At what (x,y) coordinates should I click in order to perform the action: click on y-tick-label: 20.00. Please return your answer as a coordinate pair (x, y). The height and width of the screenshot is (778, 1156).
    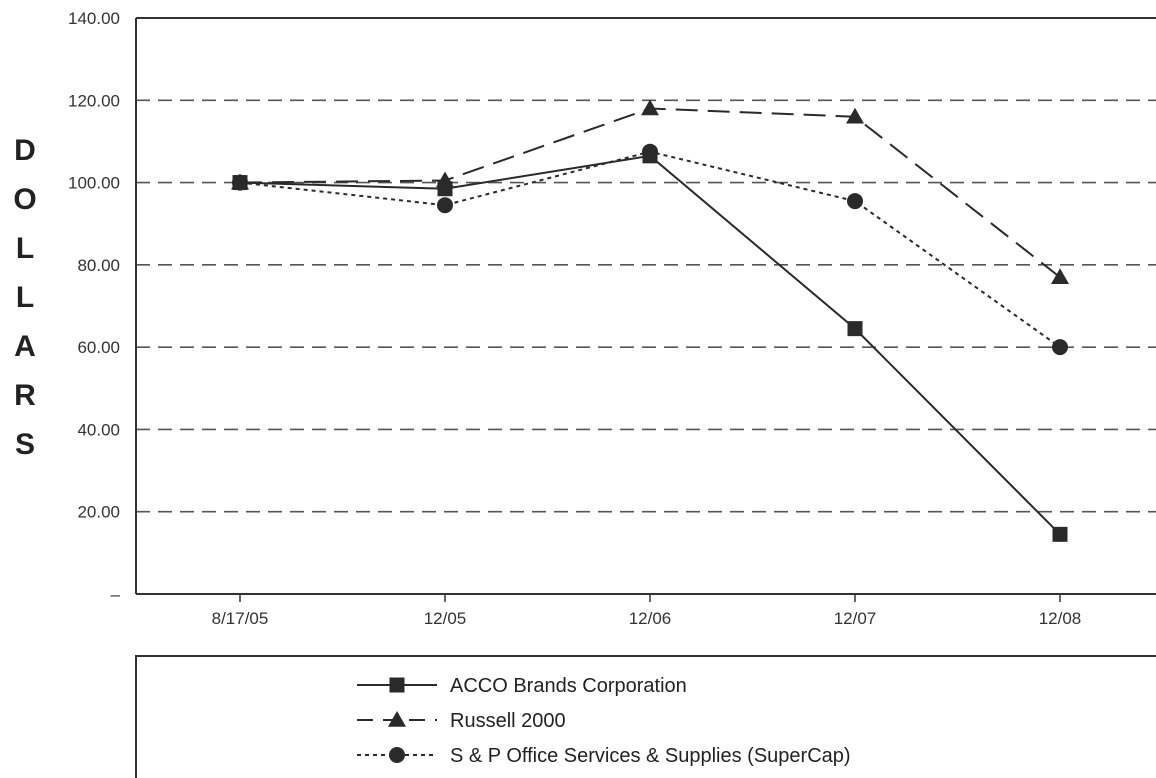
    Looking at the image, I should click on (98, 512).